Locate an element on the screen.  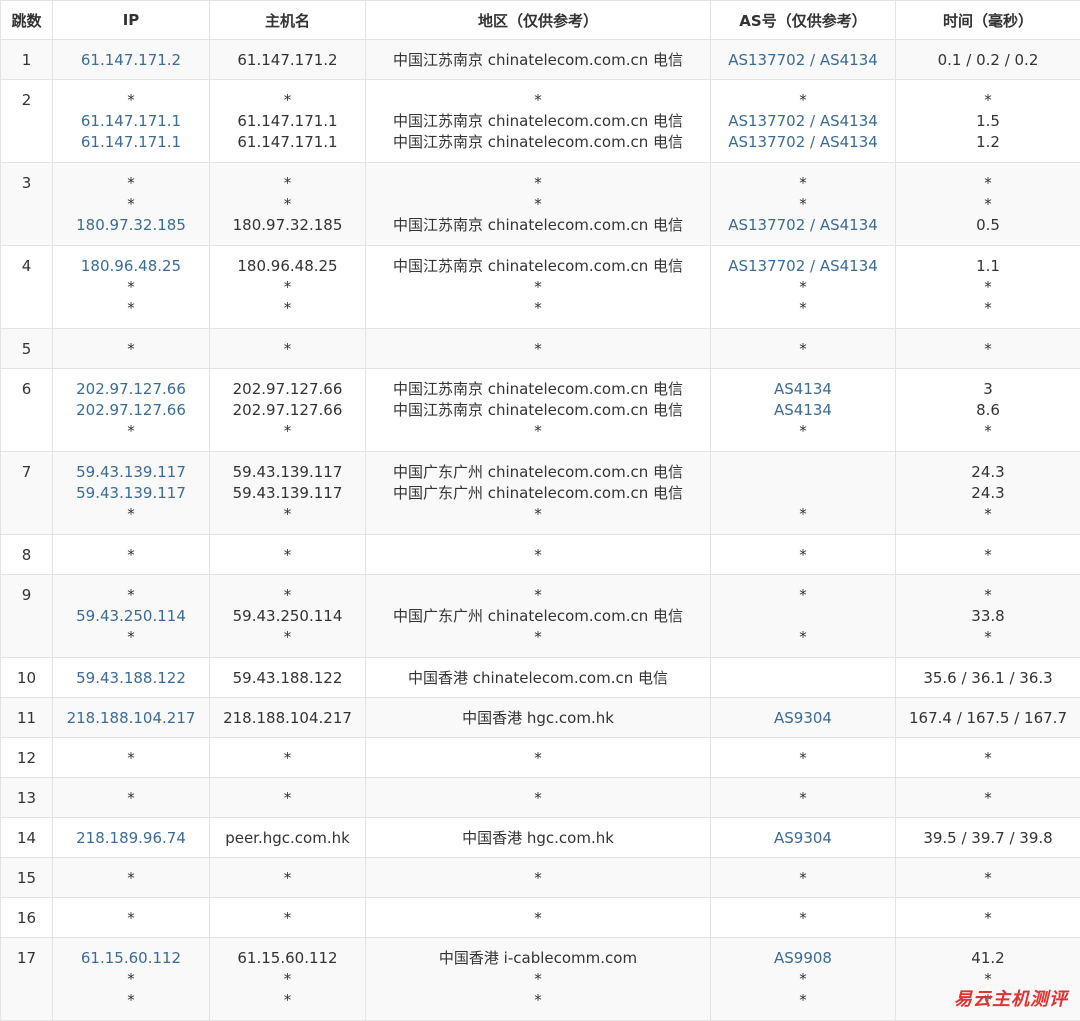
as-cell: AS137702 / AS4134 is located at coordinates (803, 59).